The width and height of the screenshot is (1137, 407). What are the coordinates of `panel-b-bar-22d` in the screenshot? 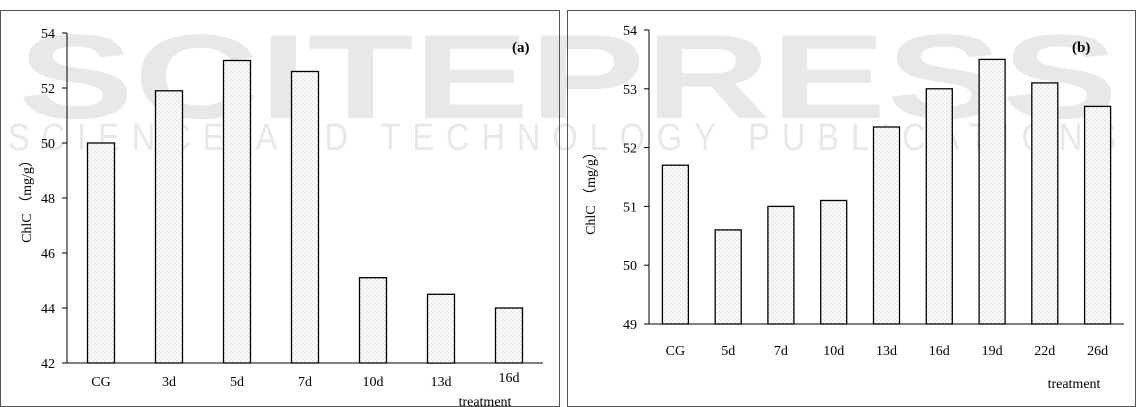 It's located at (1045, 203).